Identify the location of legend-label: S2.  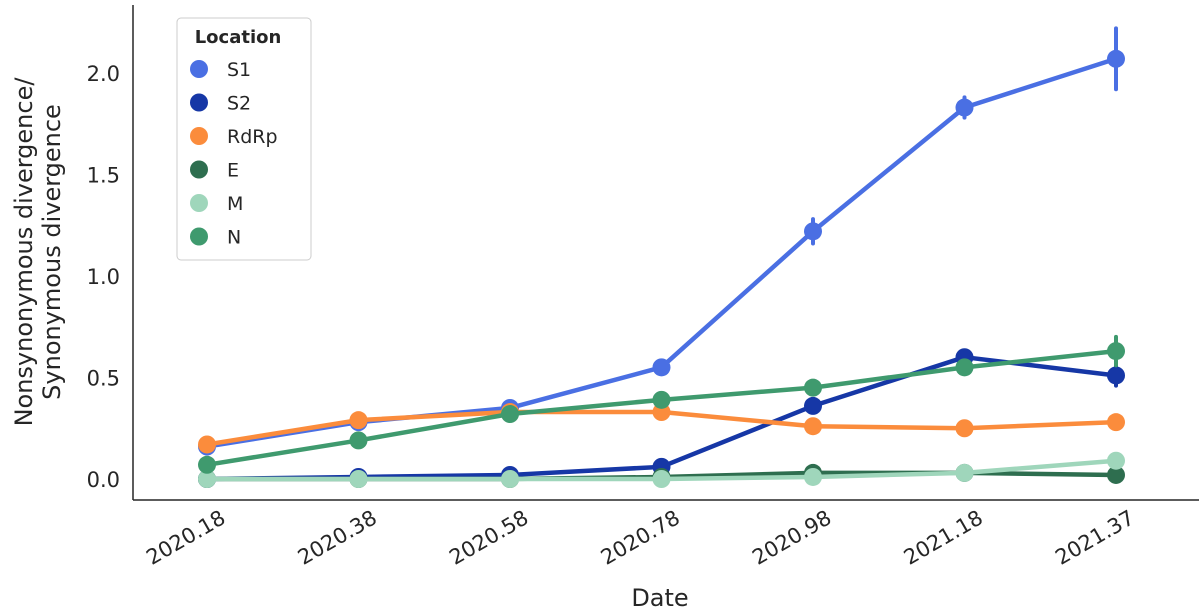
(239, 104).